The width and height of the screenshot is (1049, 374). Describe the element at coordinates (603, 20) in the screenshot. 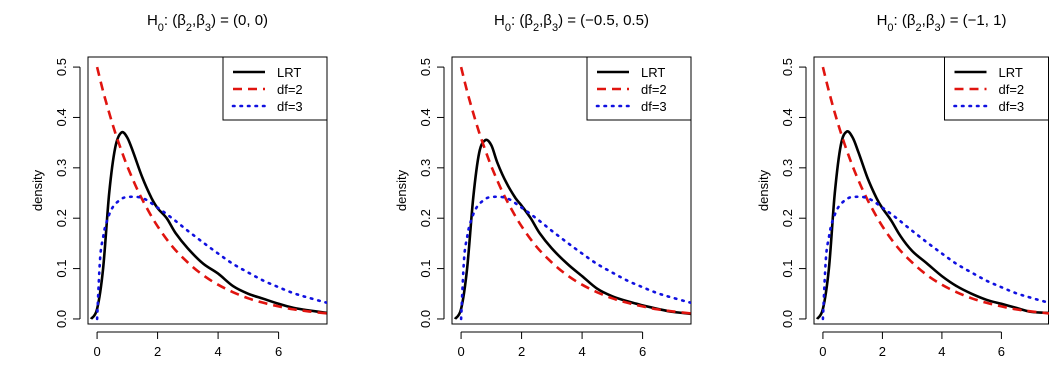

I see `title-text: ) = (−0.5, 0.5)` at that location.